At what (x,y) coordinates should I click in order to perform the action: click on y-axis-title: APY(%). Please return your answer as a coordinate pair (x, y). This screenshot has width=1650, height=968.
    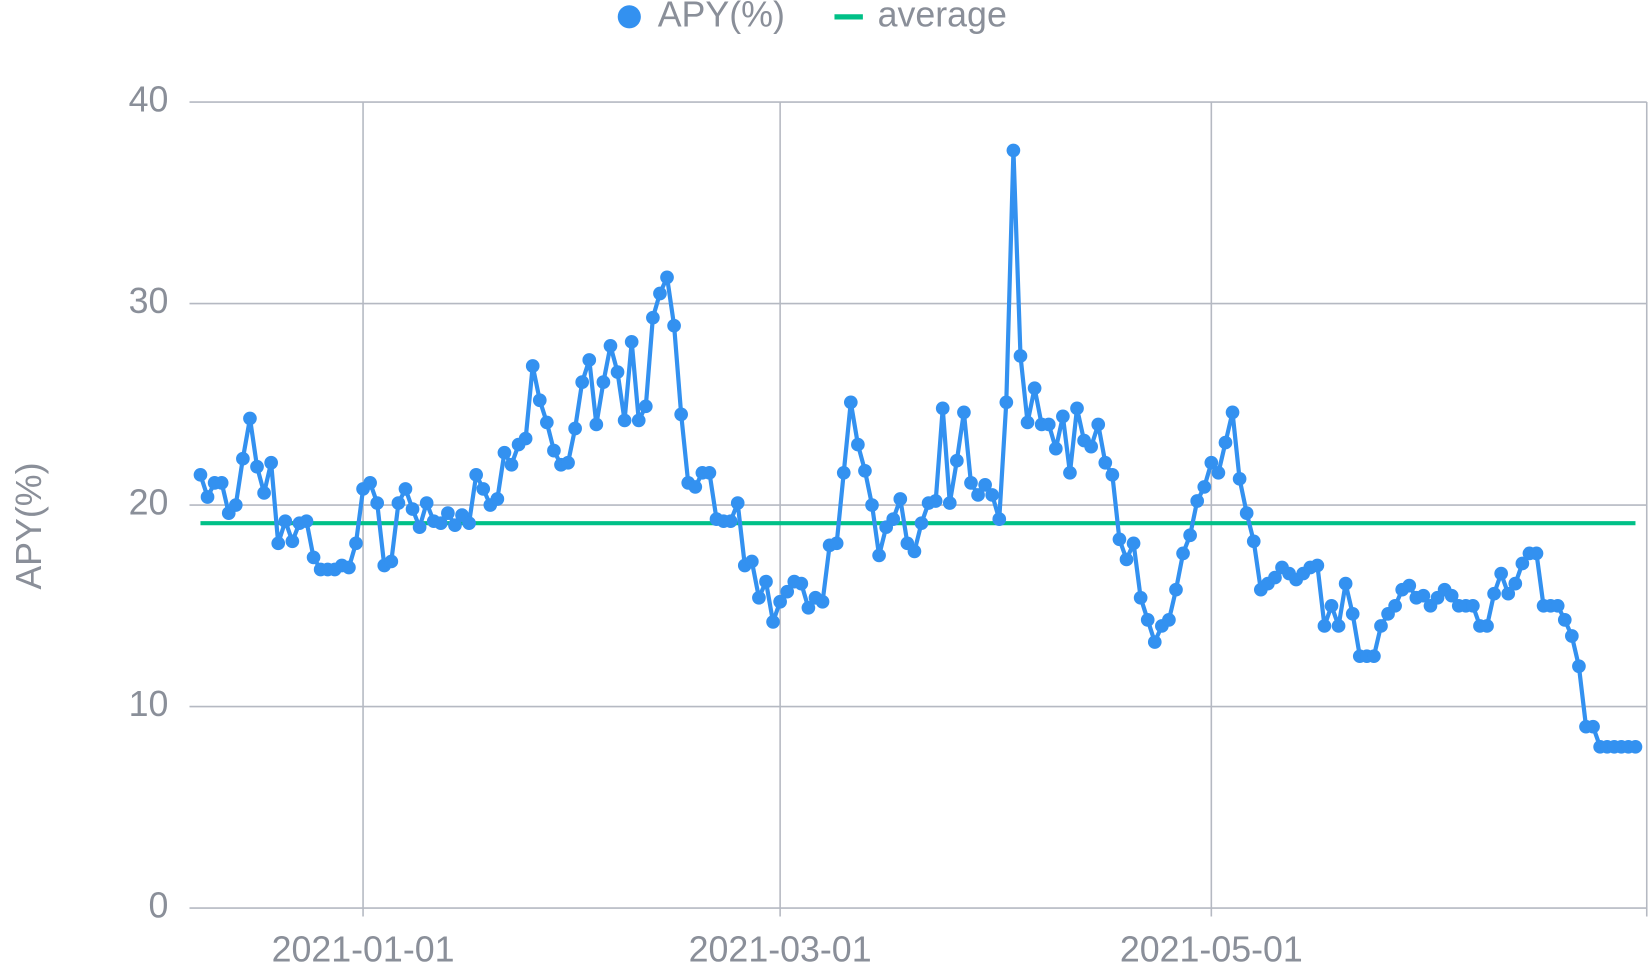
    Looking at the image, I should click on (29, 525).